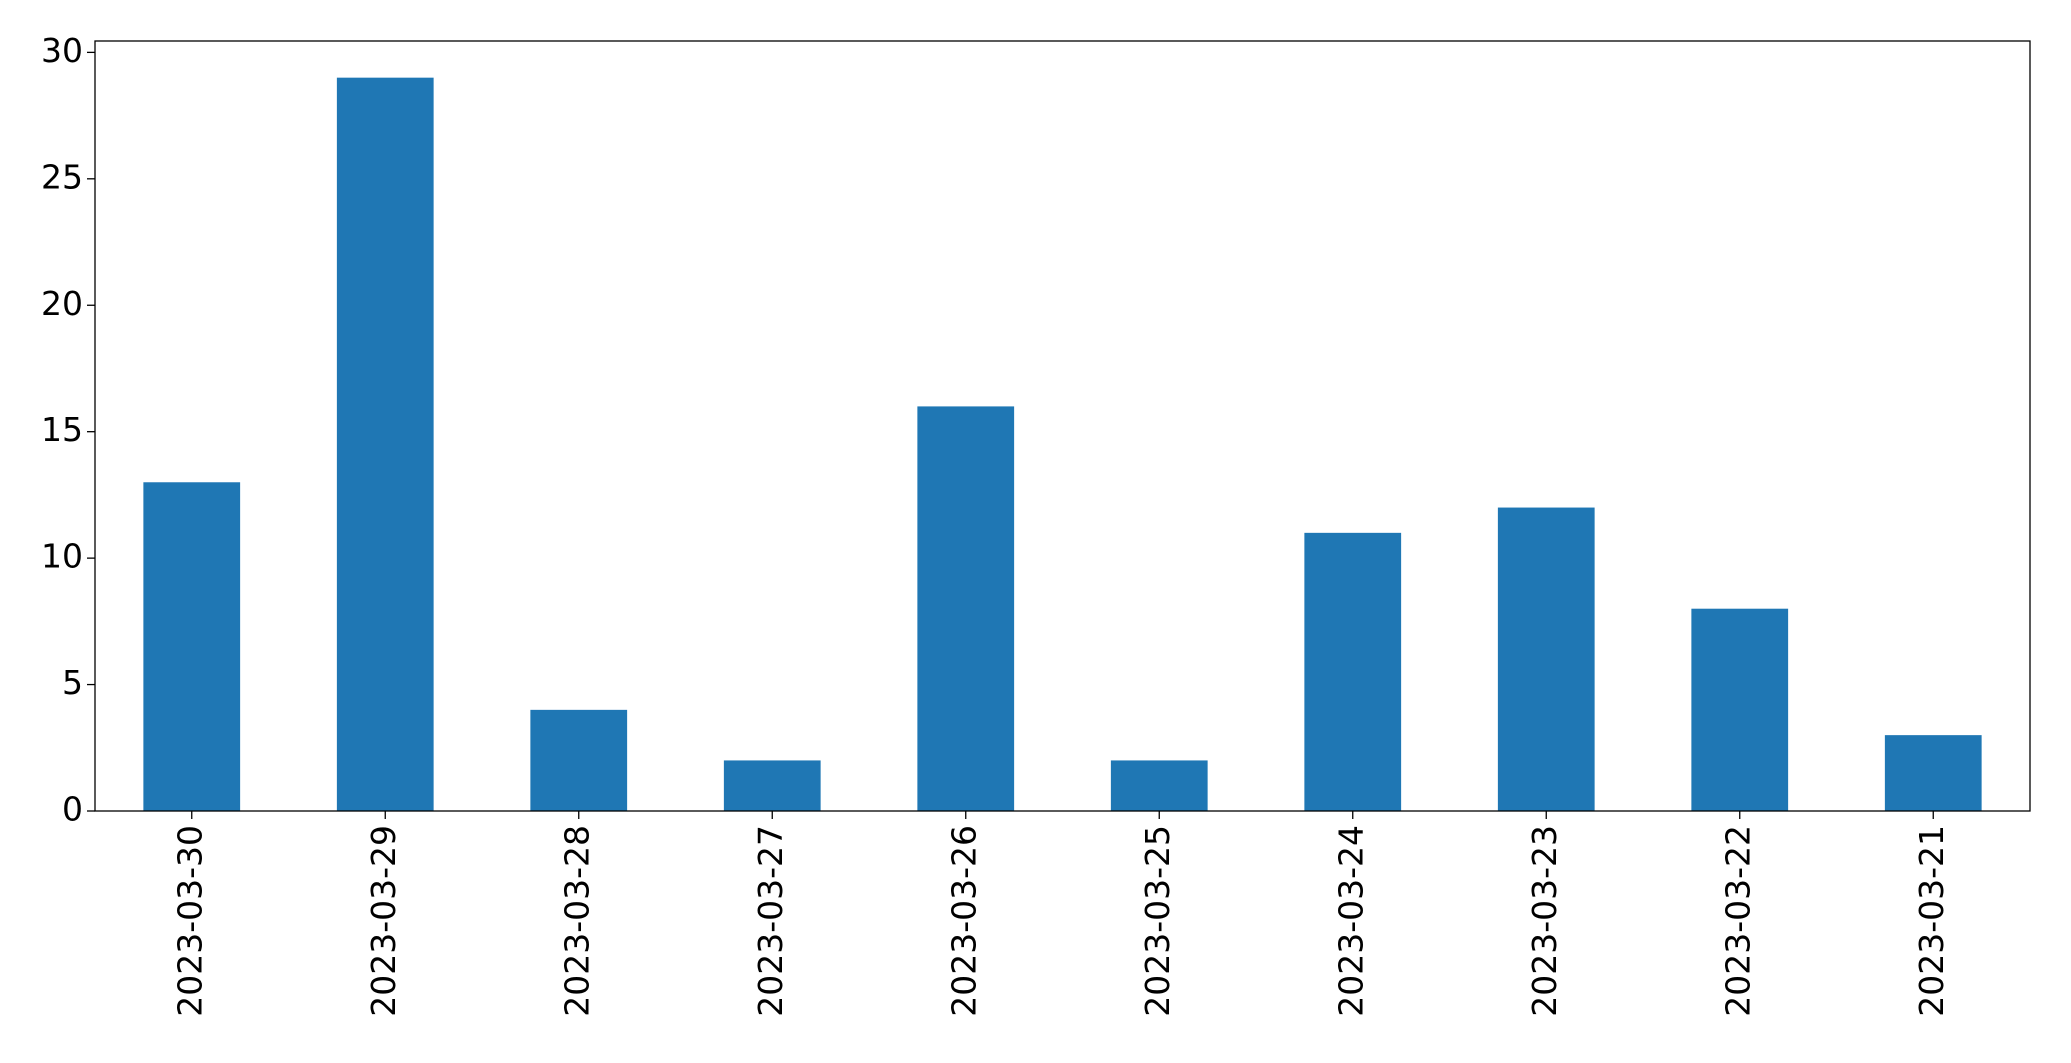 Image resolution: width=2071 pixels, height=1063 pixels. Describe the element at coordinates (62, 176) in the screenshot. I see `y-tick-label: 25` at that location.